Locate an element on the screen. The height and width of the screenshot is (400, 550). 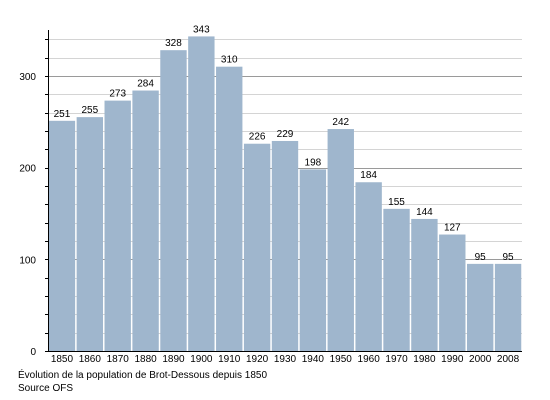
x-tick-label-1990: 1990 is located at coordinates (452, 359).